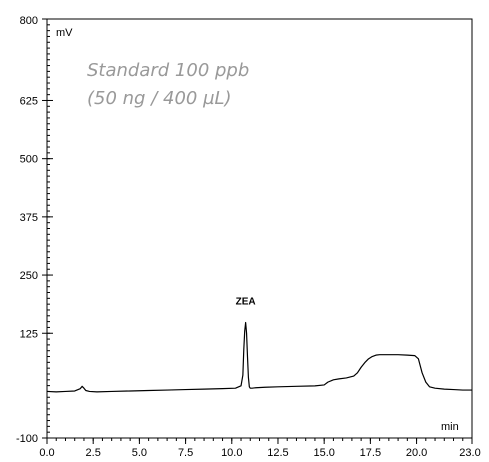  I want to click on y-tick-label: 500, so click(29, 160).